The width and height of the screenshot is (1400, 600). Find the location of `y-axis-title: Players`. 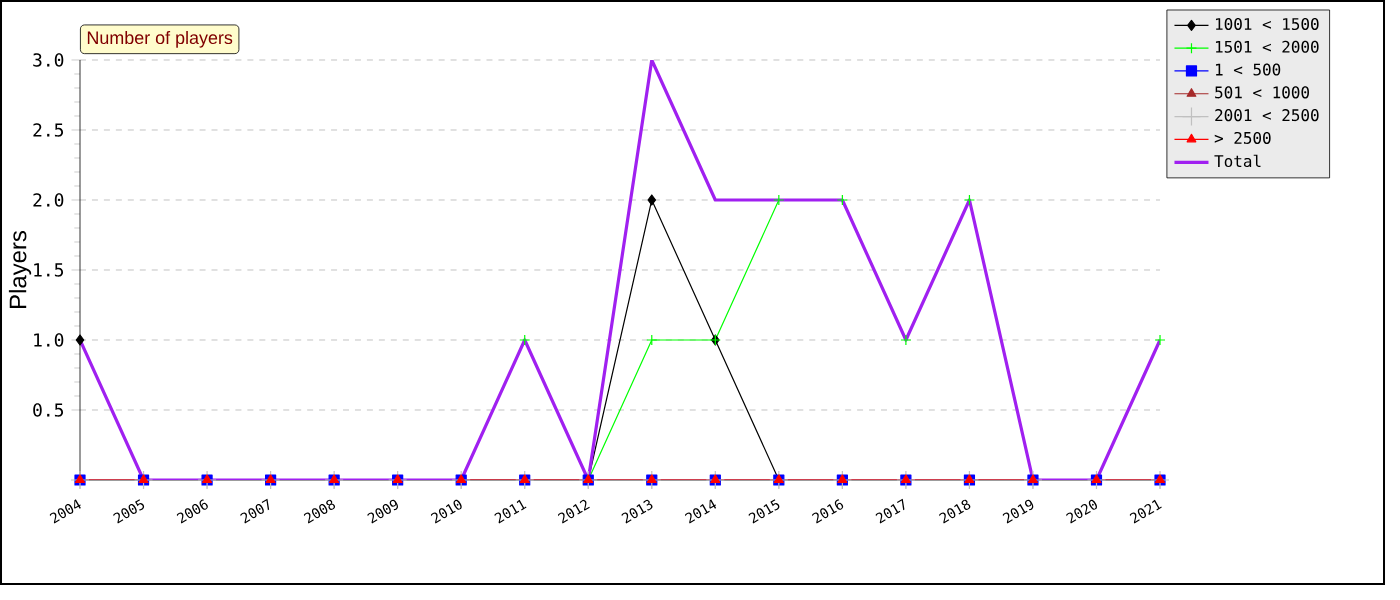

y-axis-title: Players is located at coordinates (20, 269).